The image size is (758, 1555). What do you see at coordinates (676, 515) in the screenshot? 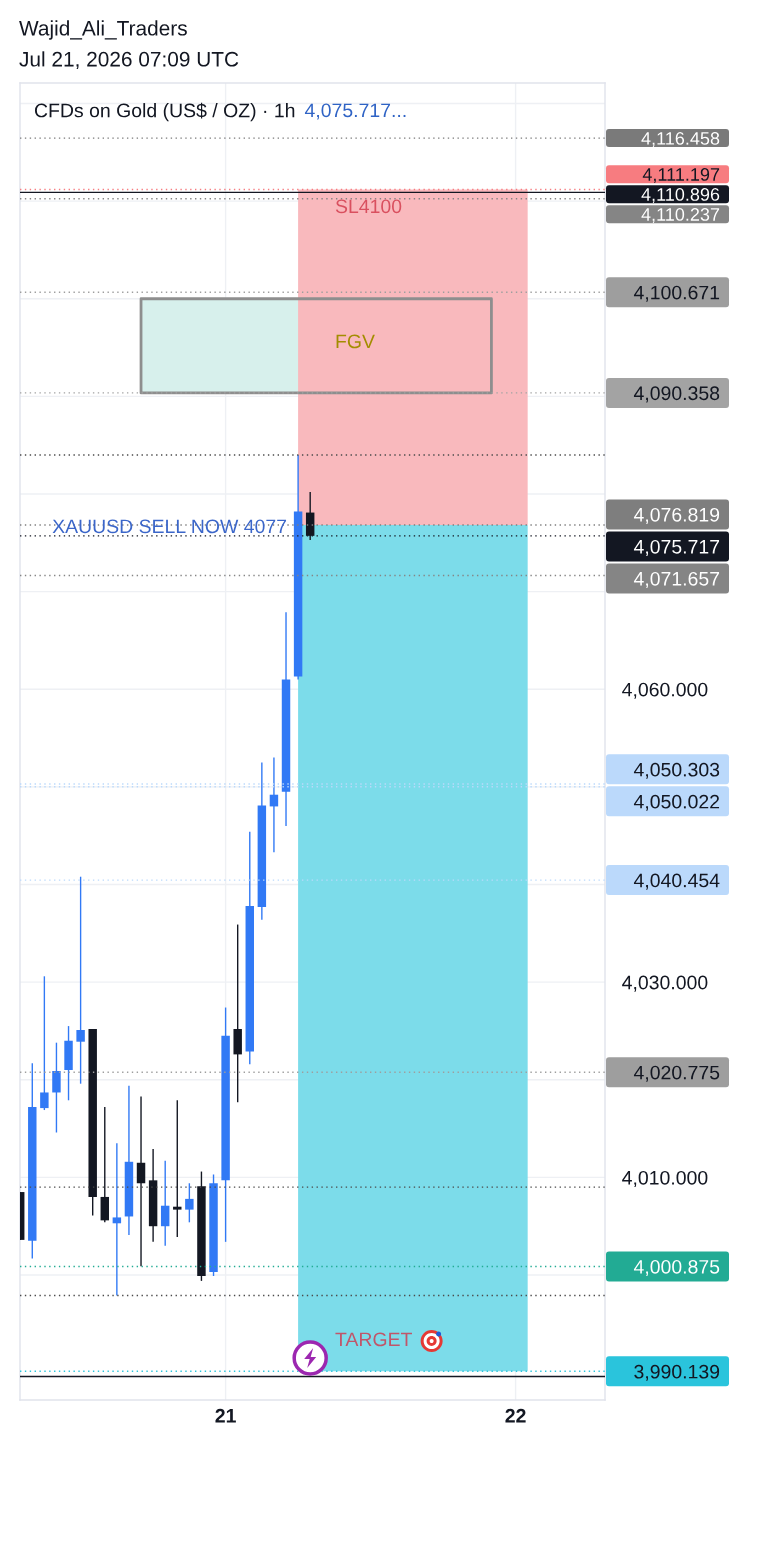
I see `ref-line-label: 4,076.819` at bounding box center [676, 515].